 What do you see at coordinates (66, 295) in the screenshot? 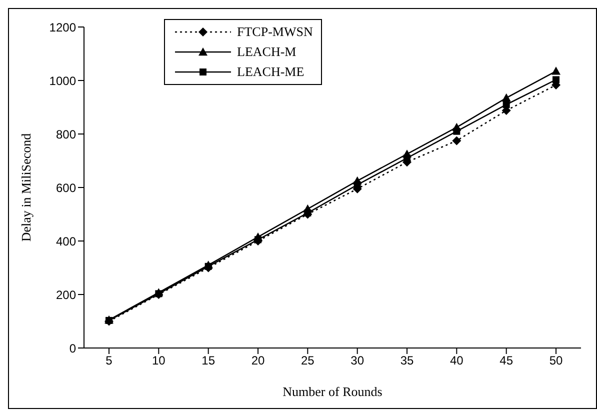
I see `y-tick-label: 200` at bounding box center [66, 295].